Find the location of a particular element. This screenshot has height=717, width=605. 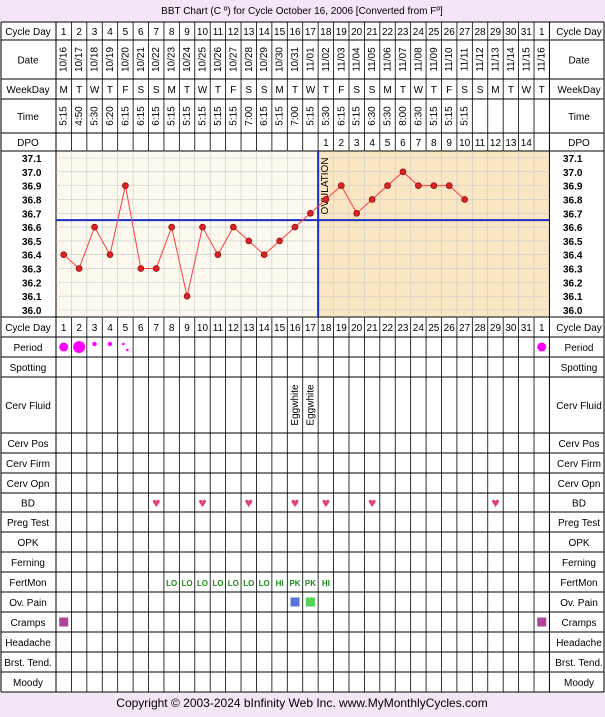

cycle-day-number: 1 is located at coordinates (64, 32).